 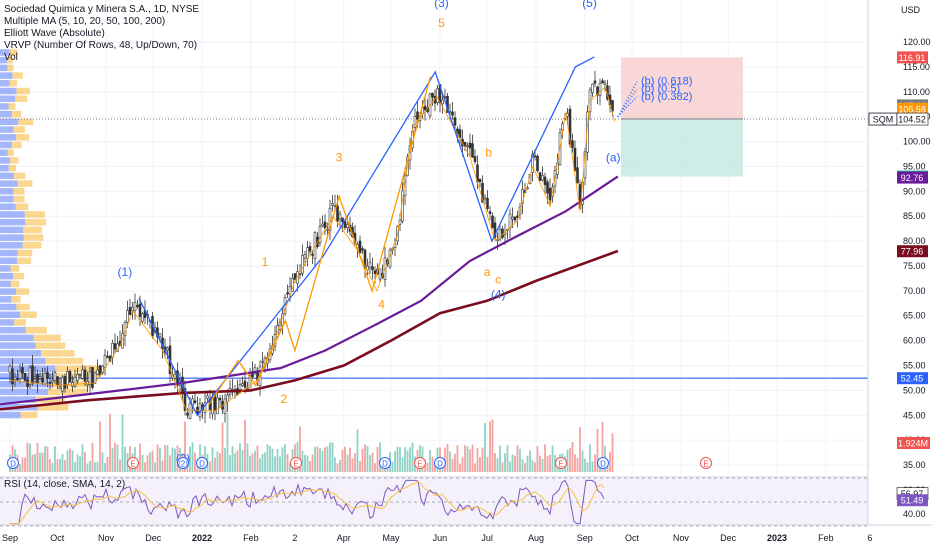 I want to click on legend-vol: Vol, so click(x=11, y=57).